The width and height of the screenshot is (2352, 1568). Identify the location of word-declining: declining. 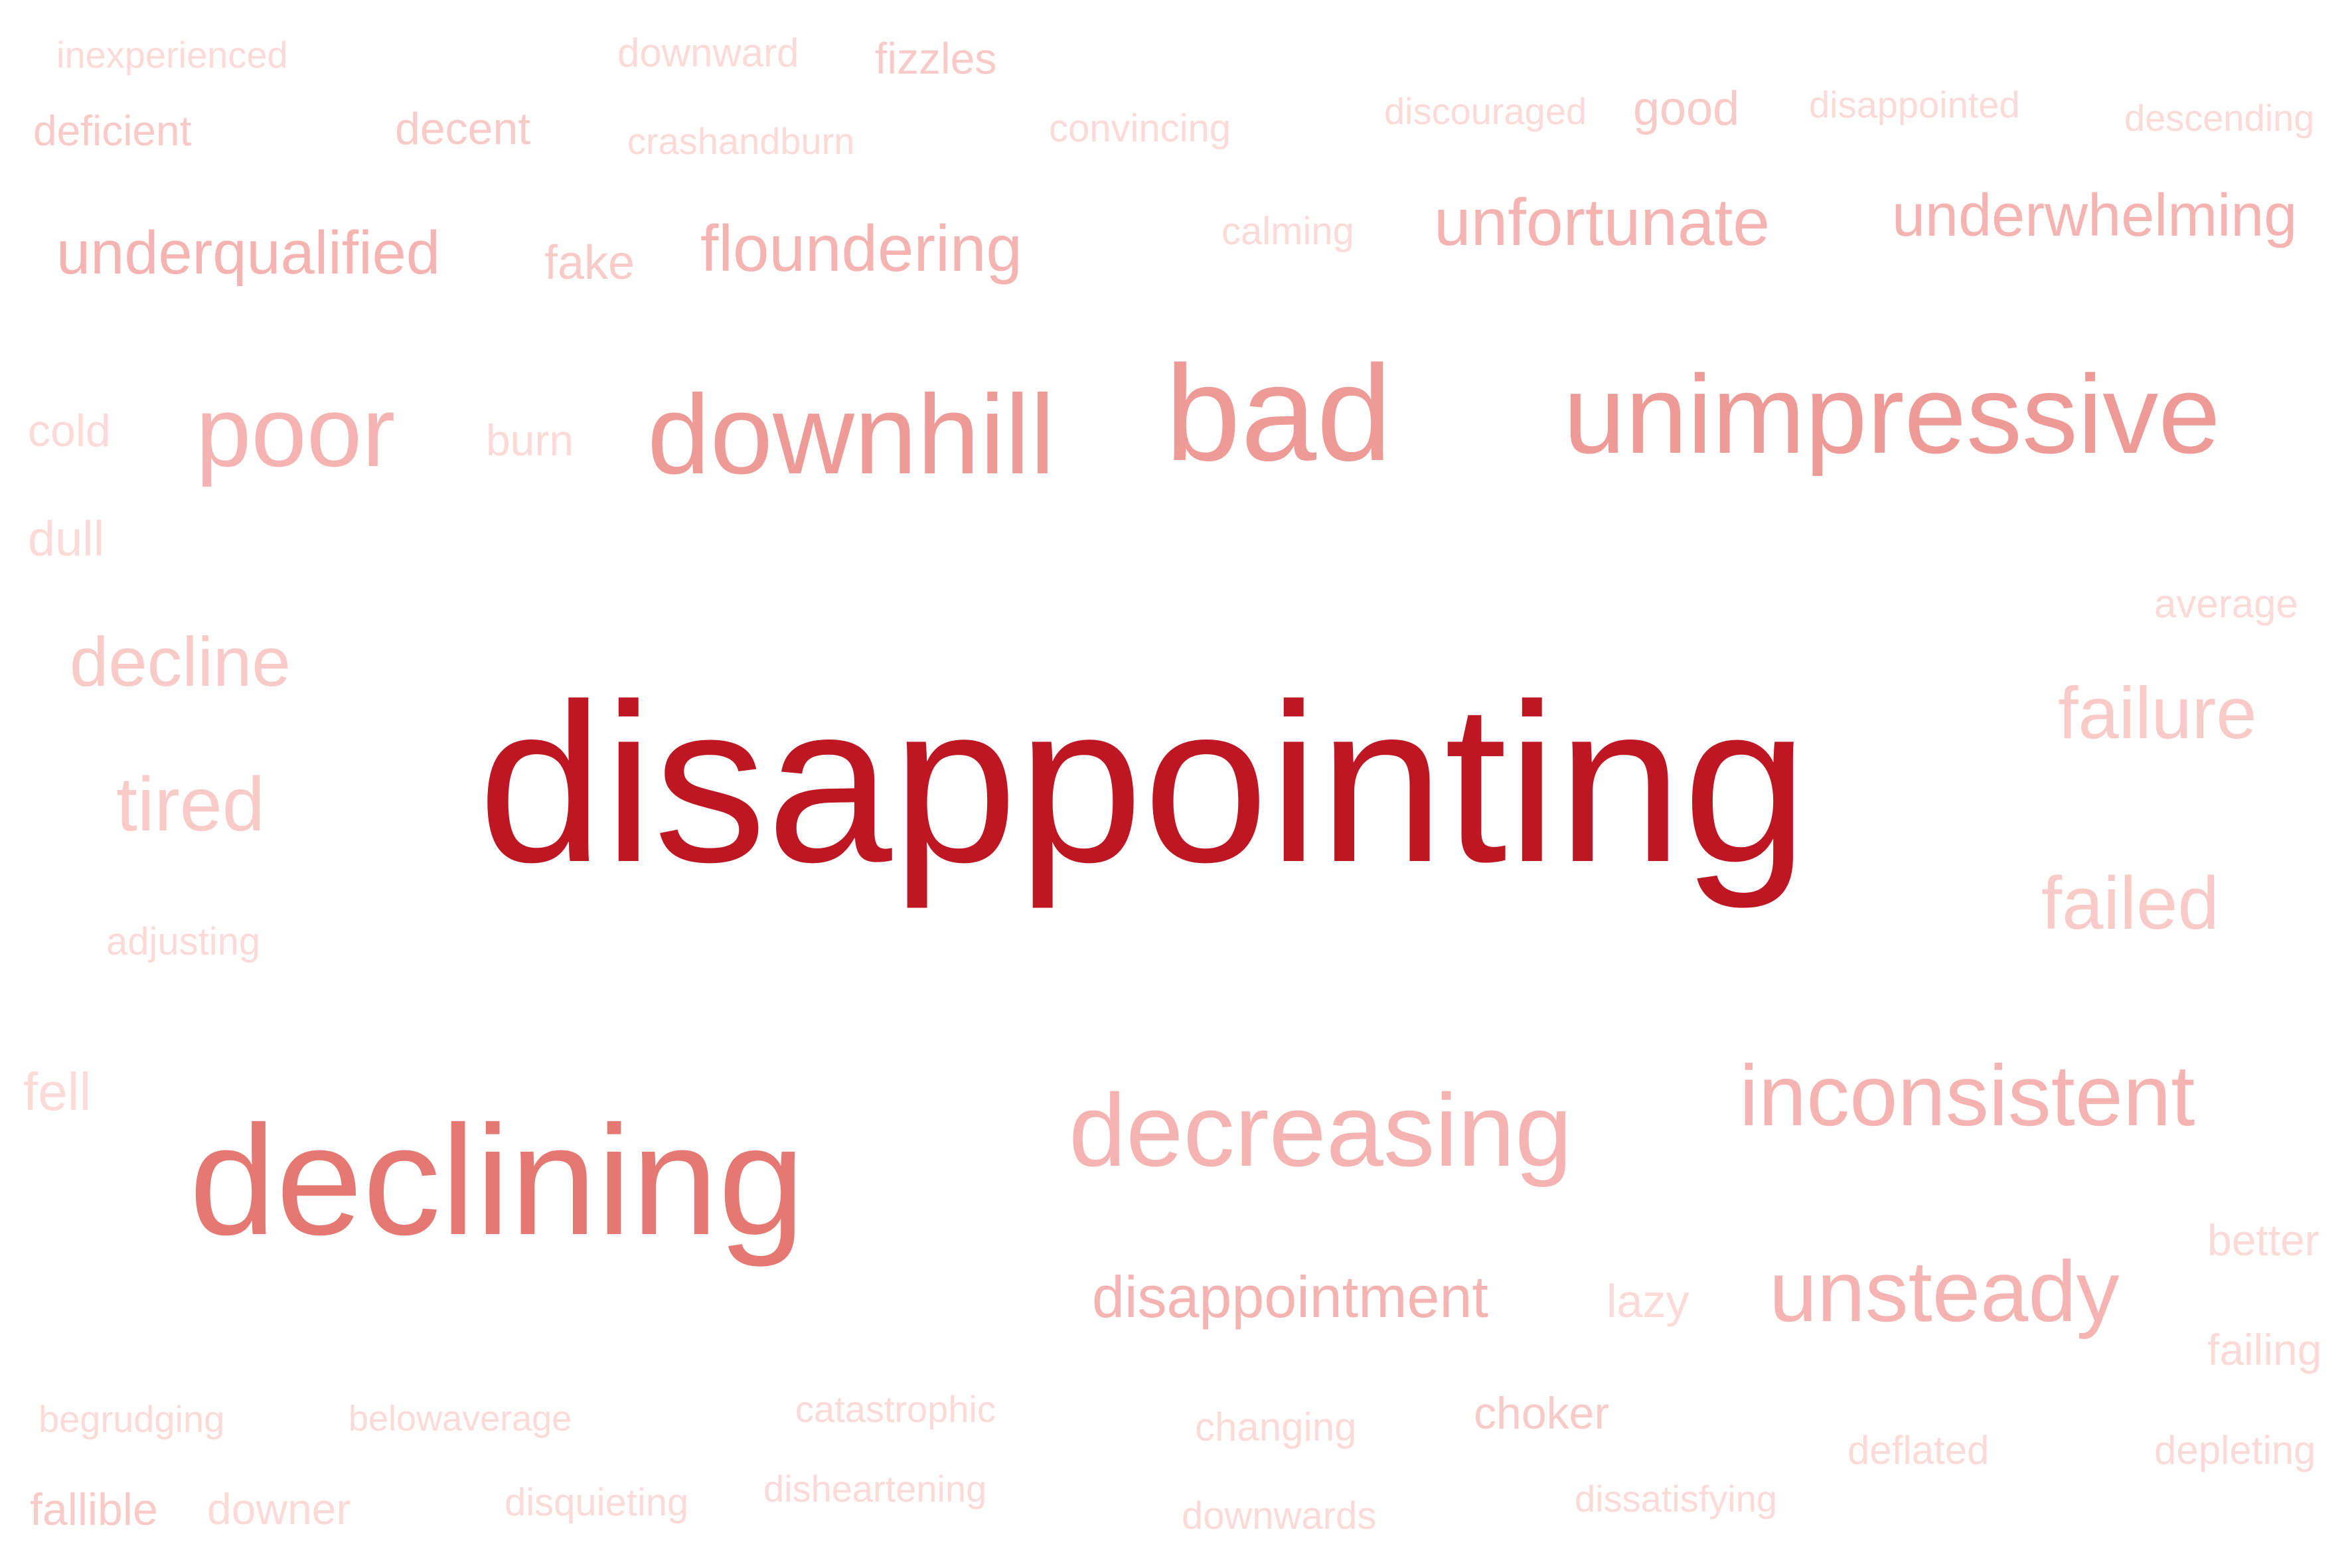
(497, 1180).